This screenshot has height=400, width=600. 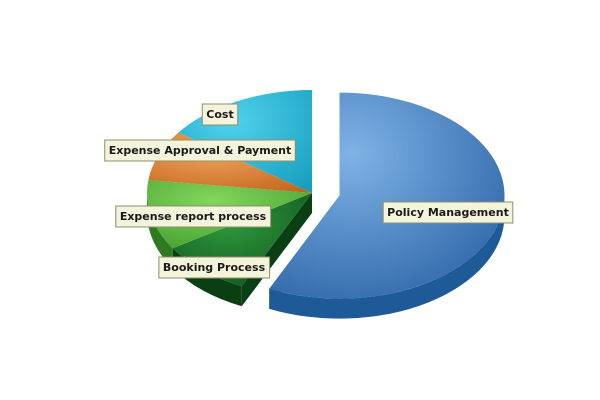 I want to click on pie-slice-label-text: Expense report process, so click(x=193, y=216).